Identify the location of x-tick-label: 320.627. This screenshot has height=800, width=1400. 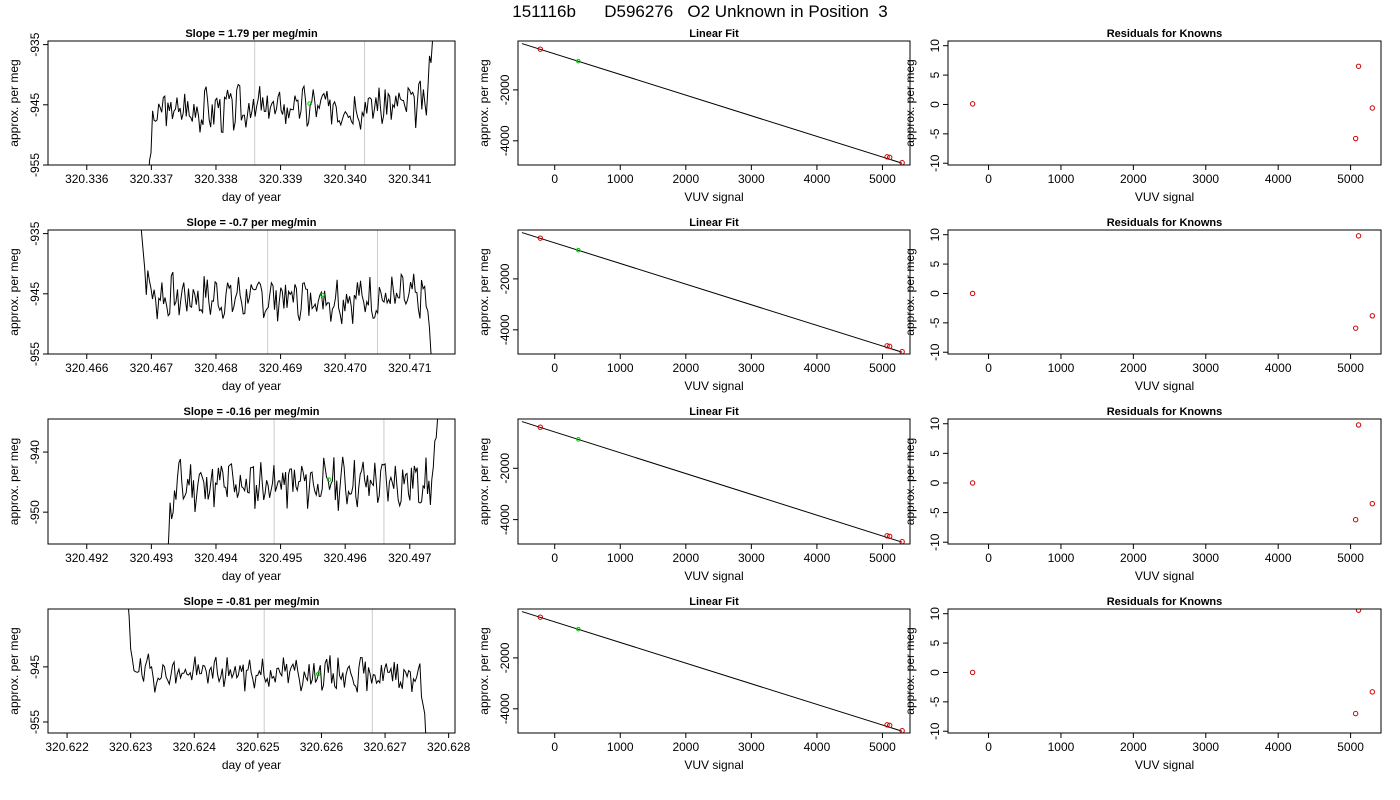
(385, 747).